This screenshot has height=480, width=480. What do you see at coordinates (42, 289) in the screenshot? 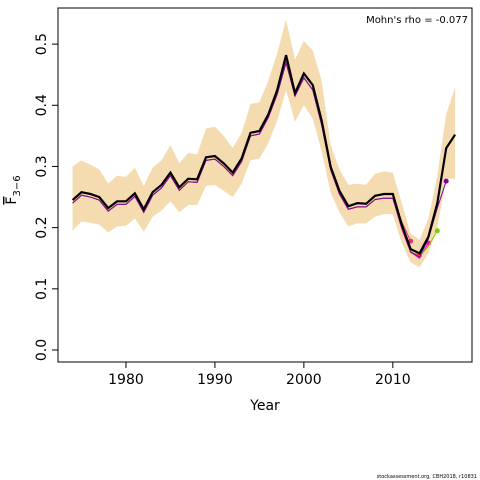
I see `y-tick-label: 0.1` at bounding box center [42, 289].